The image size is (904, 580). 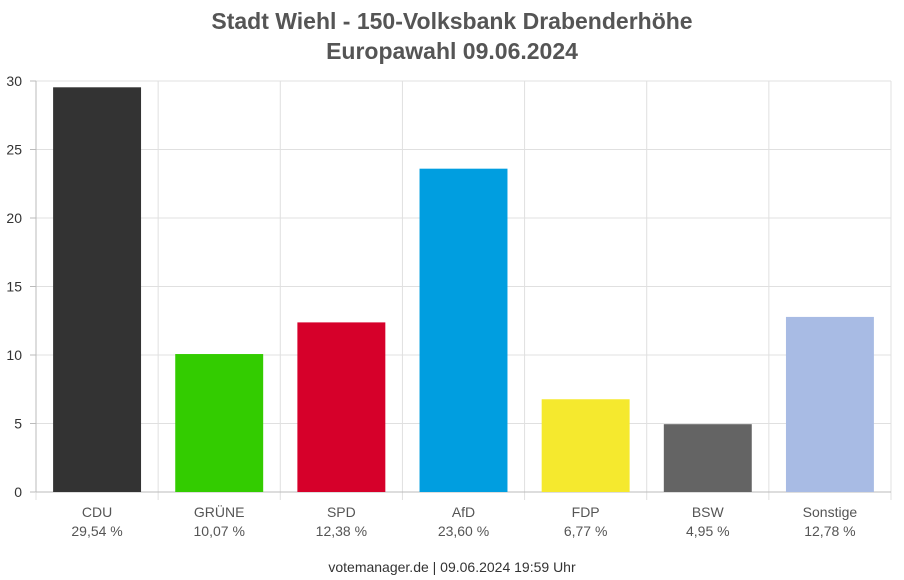 What do you see at coordinates (14, 218) in the screenshot?
I see `y-tick-label: 20` at bounding box center [14, 218].